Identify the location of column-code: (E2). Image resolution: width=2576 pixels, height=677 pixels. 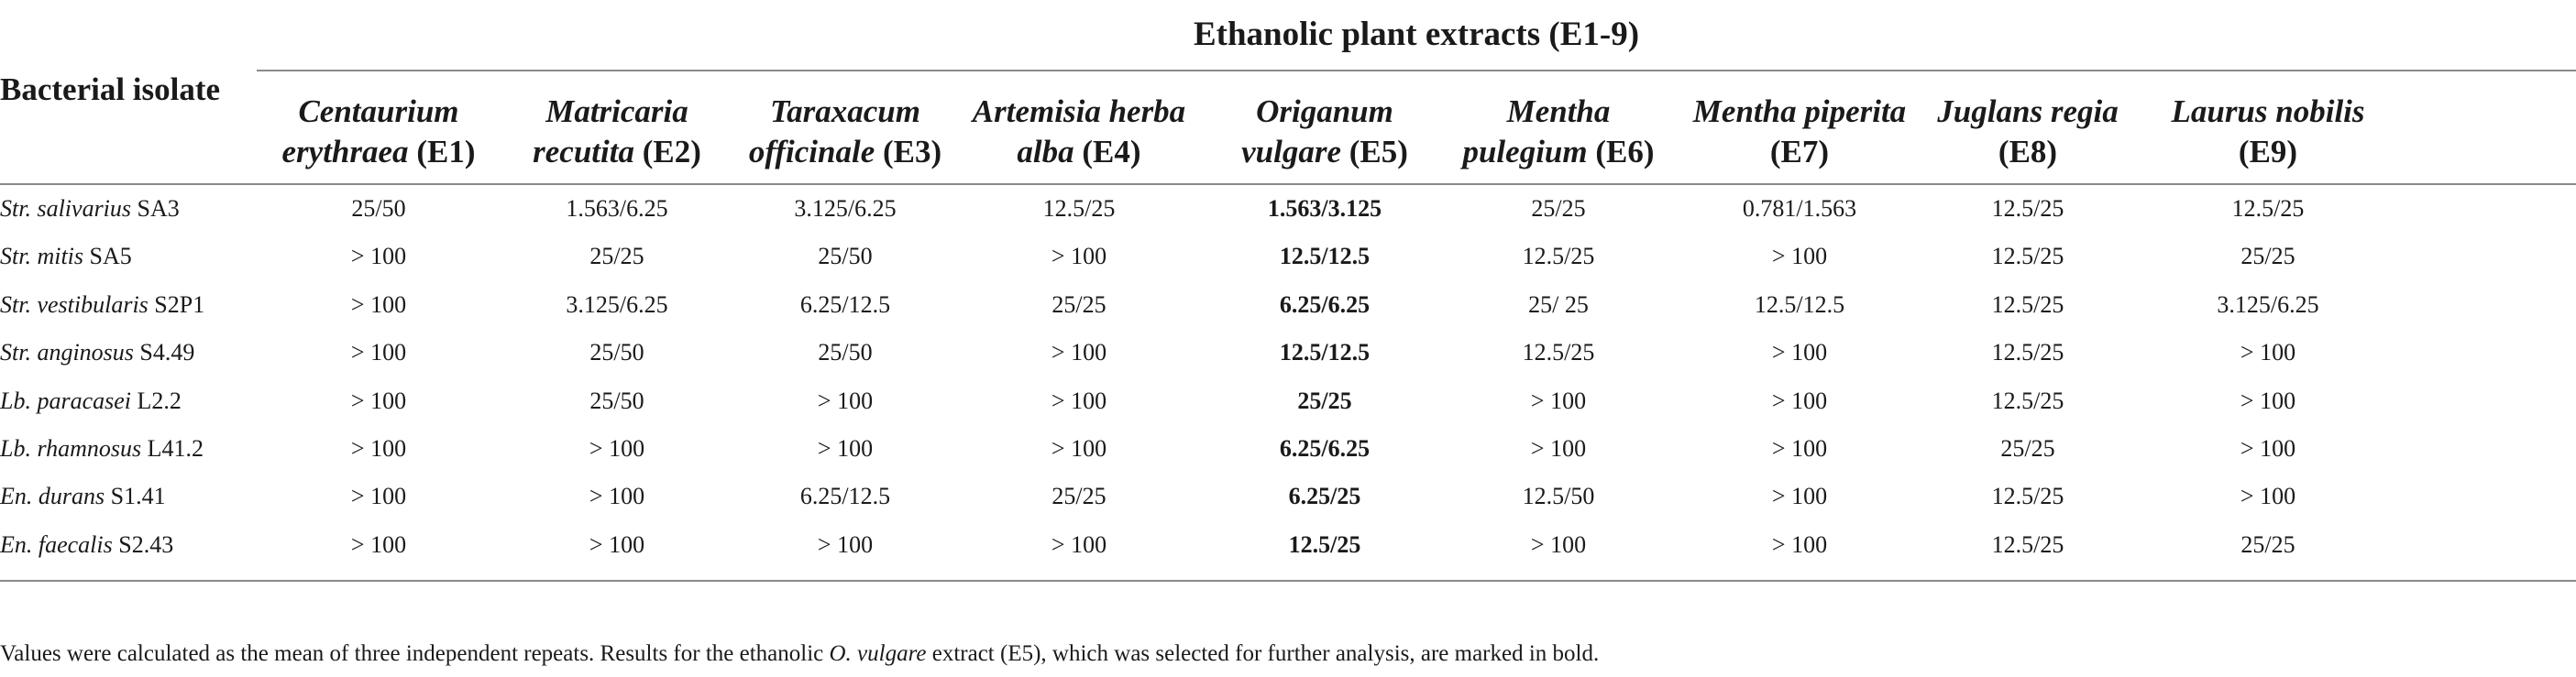
(672, 151).